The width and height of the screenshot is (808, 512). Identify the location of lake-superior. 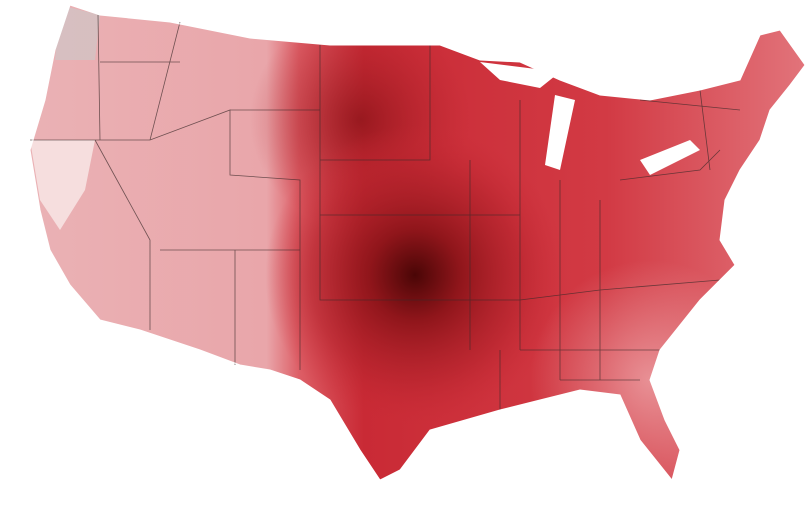
(520, 75).